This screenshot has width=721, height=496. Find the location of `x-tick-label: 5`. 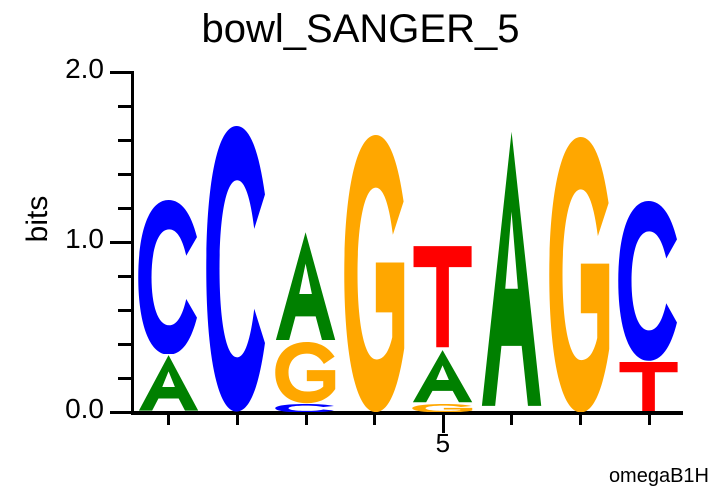

x-tick-label: 5 is located at coordinates (443, 443).